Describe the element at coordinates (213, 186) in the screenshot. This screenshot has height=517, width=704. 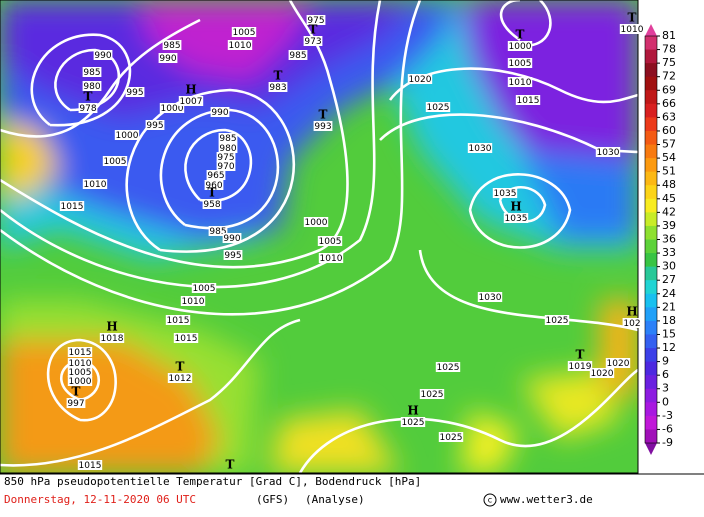
I see `isobar-label: 960` at that location.